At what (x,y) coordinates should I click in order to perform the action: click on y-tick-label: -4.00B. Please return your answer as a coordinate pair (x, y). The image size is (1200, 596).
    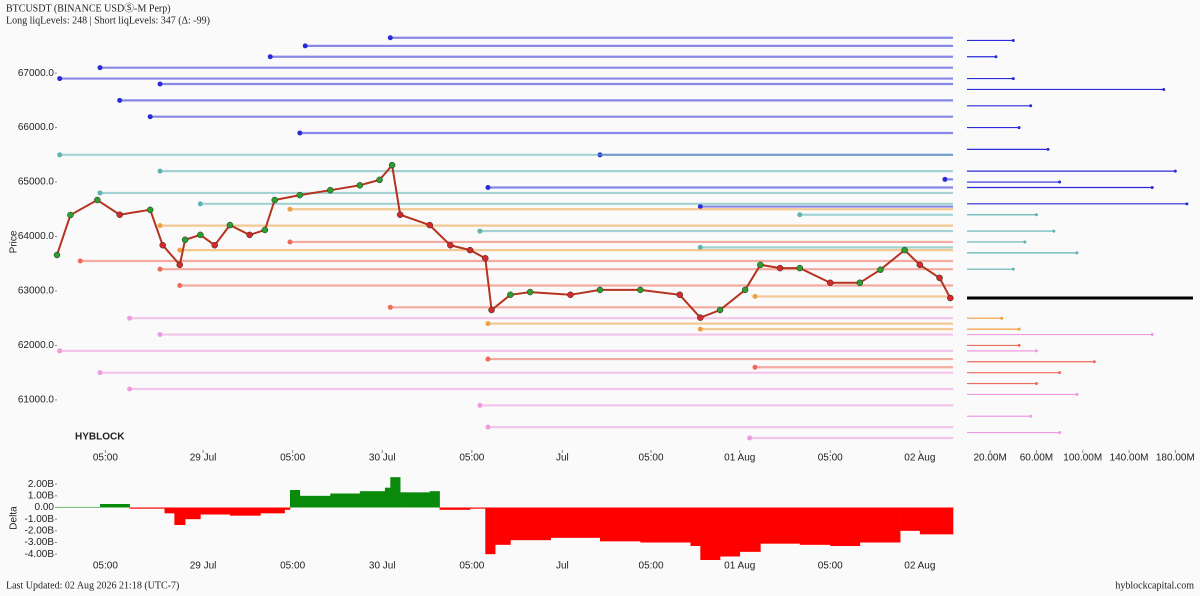
    Looking at the image, I should click on (40, 554).